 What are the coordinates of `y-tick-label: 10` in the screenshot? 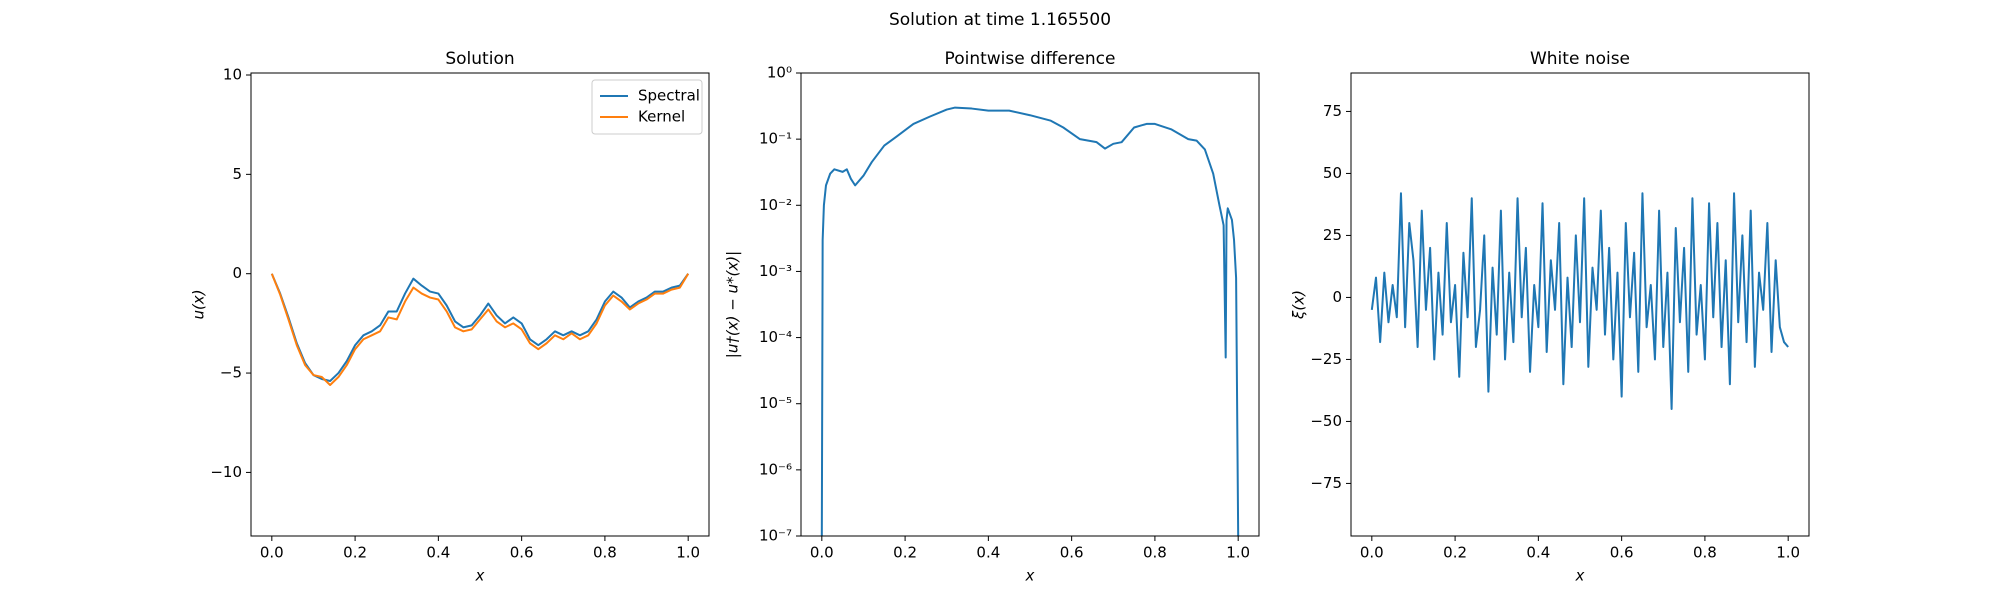 It's located at (232, 74).